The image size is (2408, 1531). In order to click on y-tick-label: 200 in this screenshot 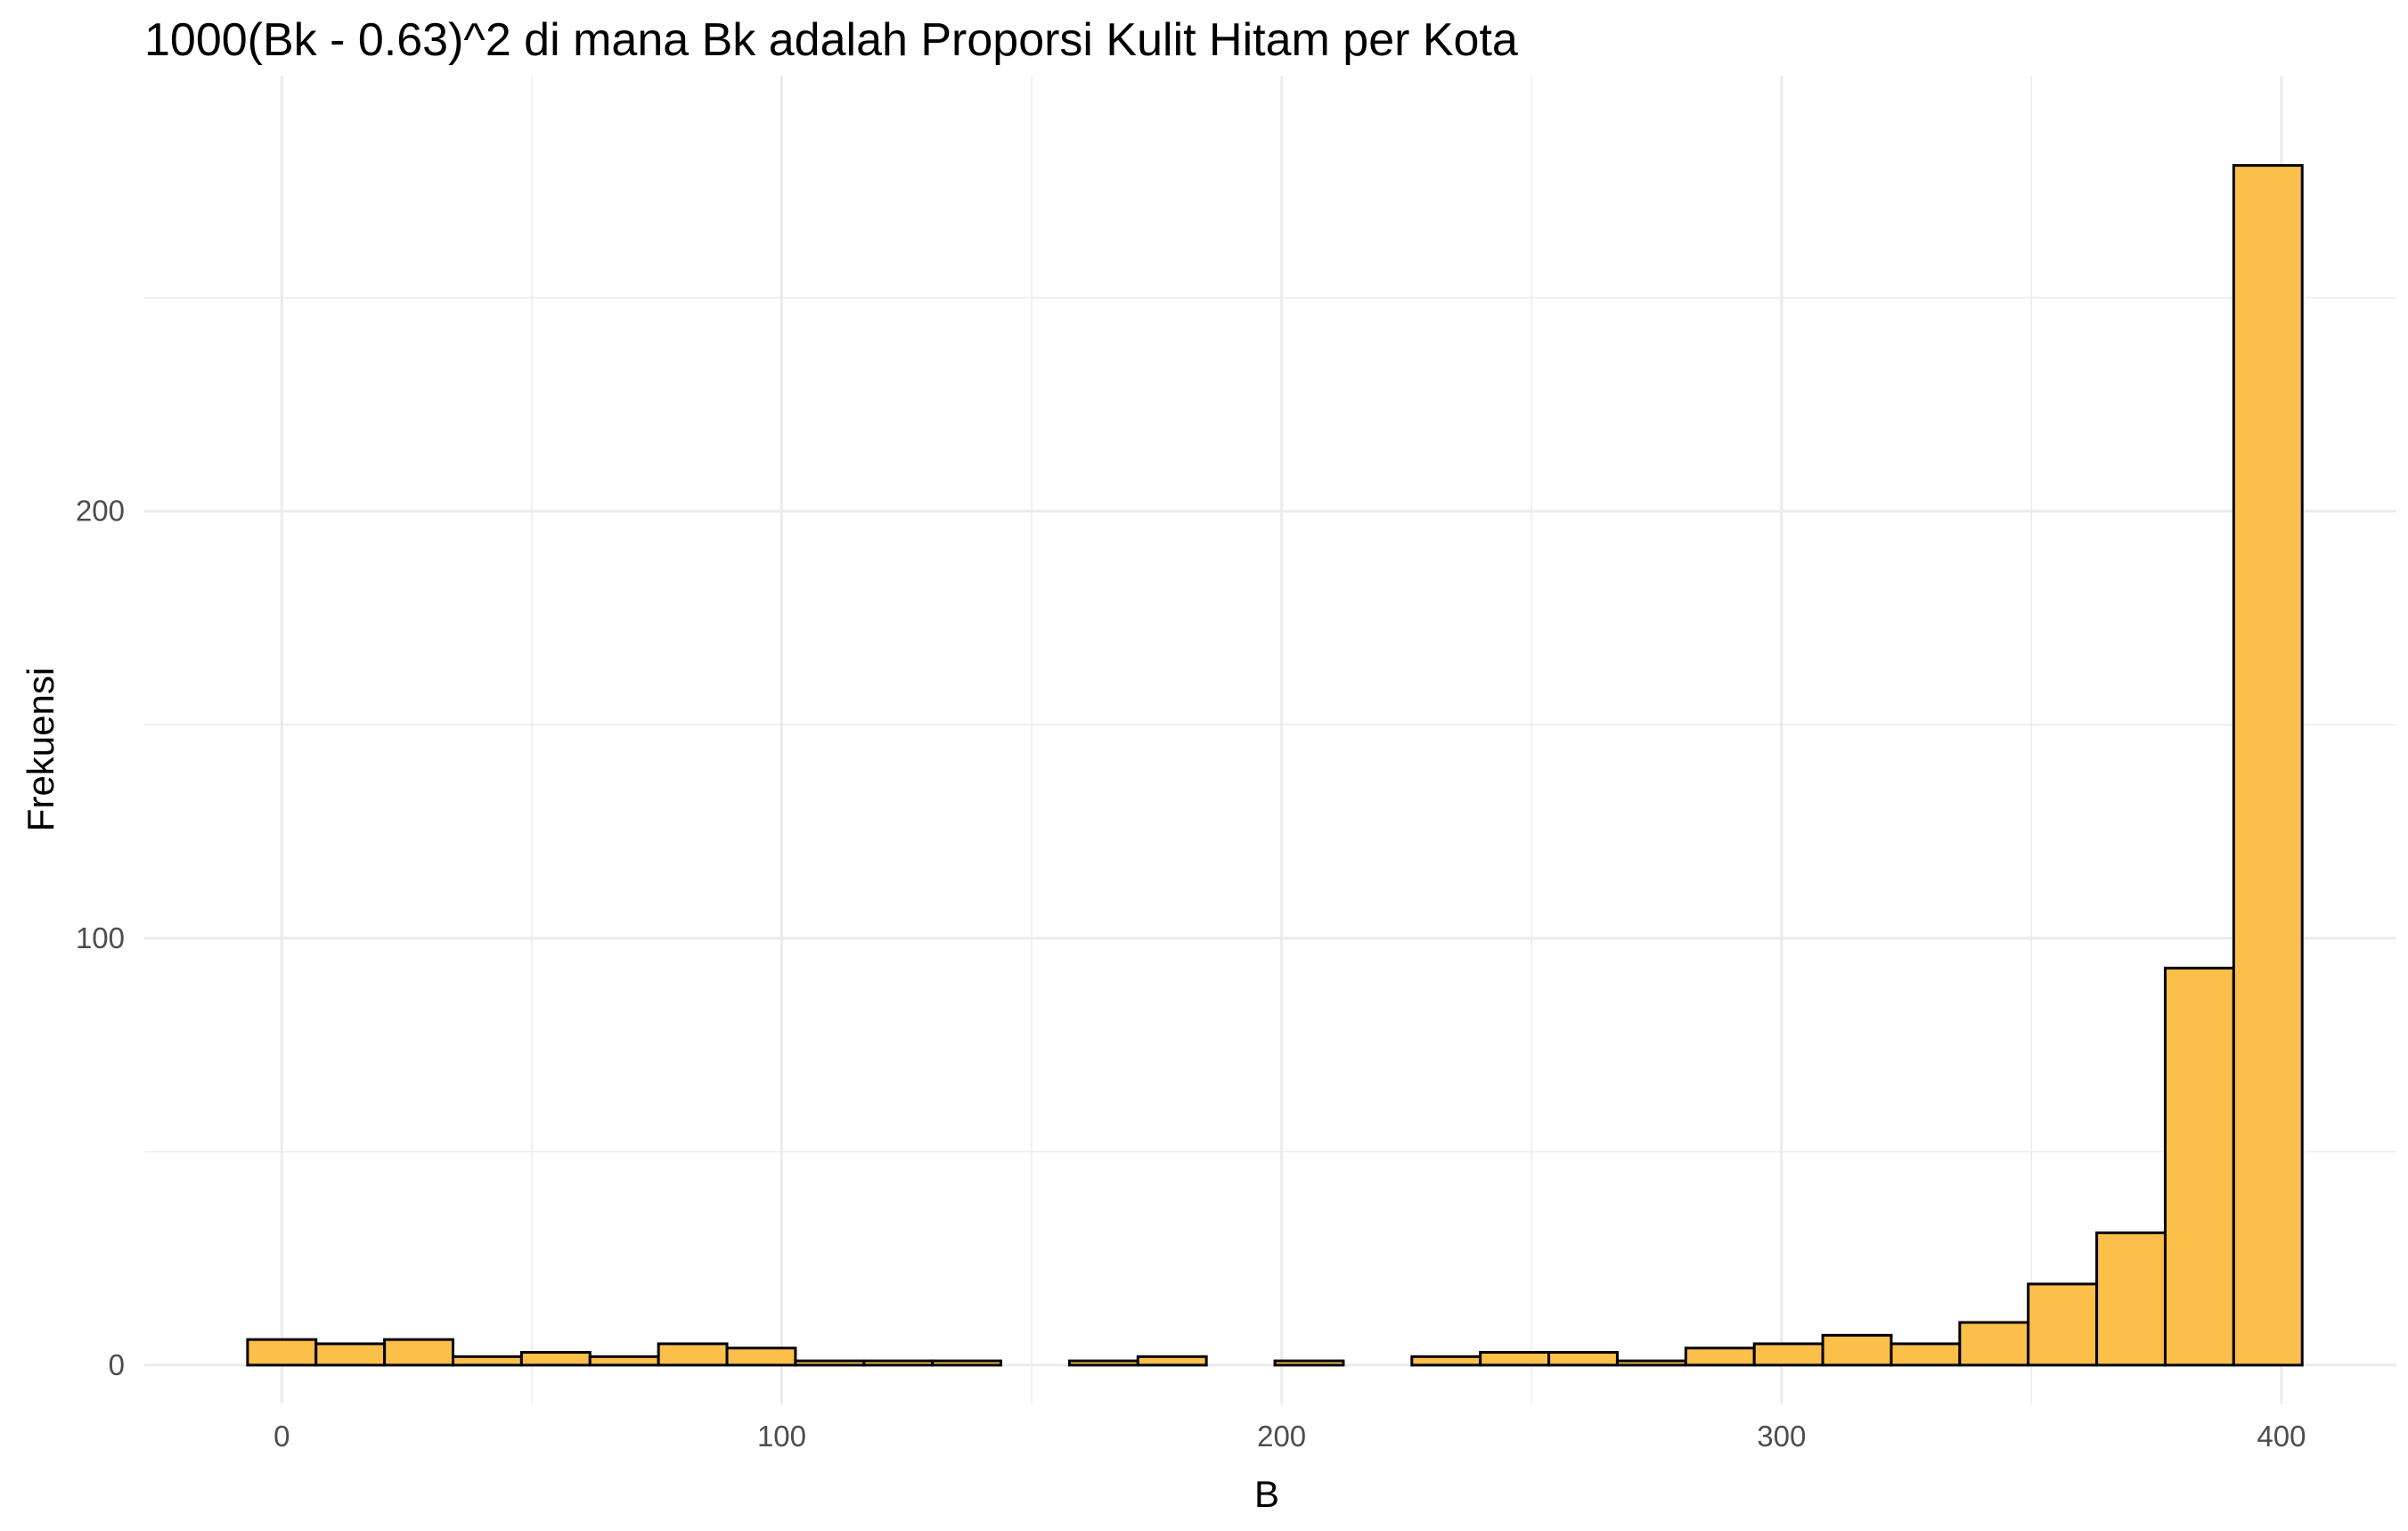, I will do `click(100, 511)`.